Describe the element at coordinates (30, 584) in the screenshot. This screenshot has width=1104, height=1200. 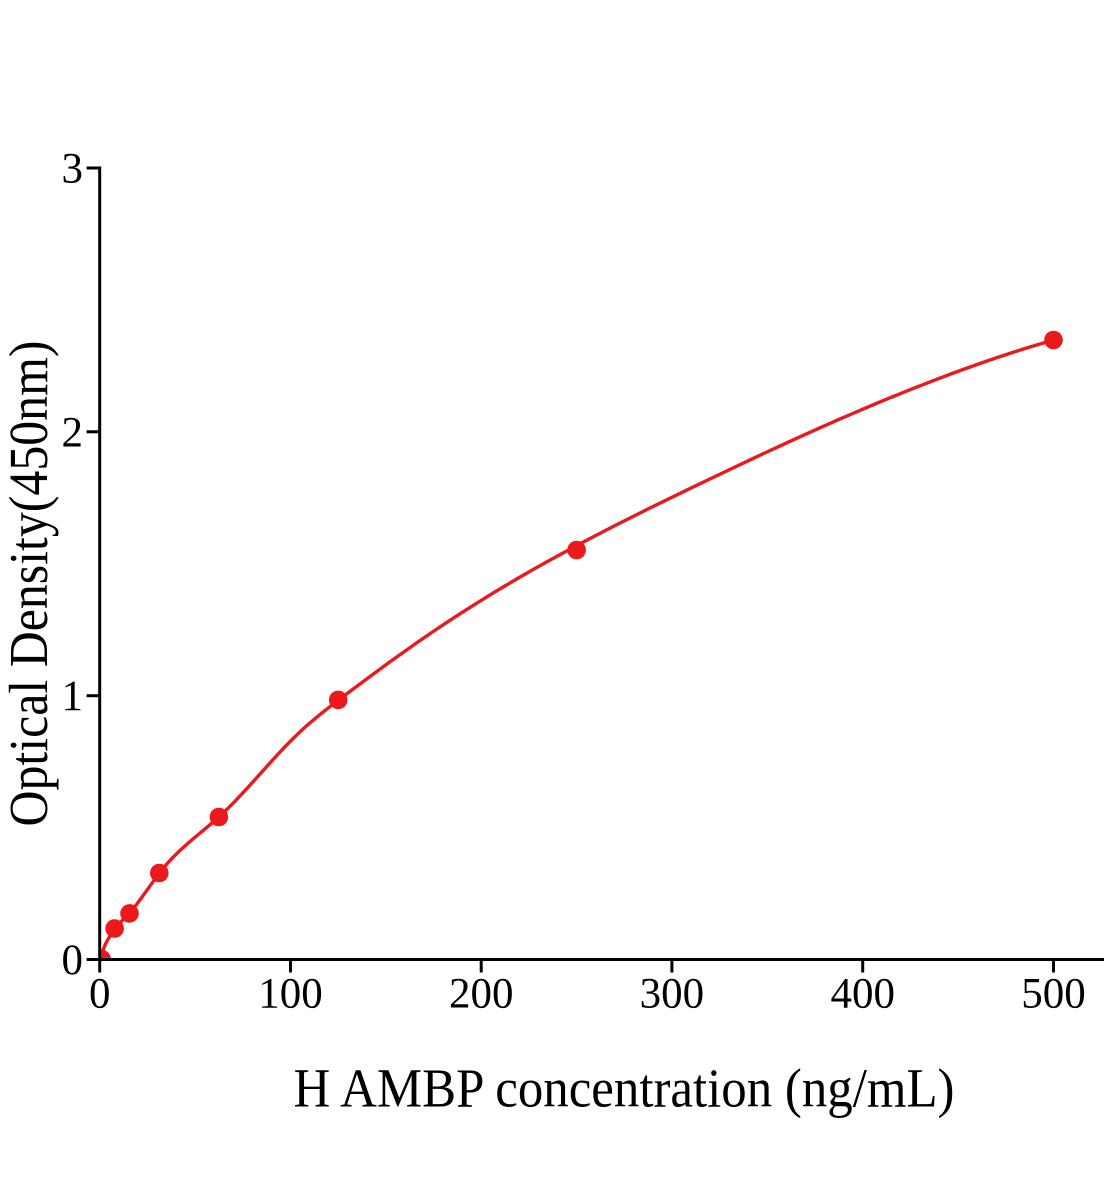
I see `svg-text: Optical Density(450nm)` at that location.